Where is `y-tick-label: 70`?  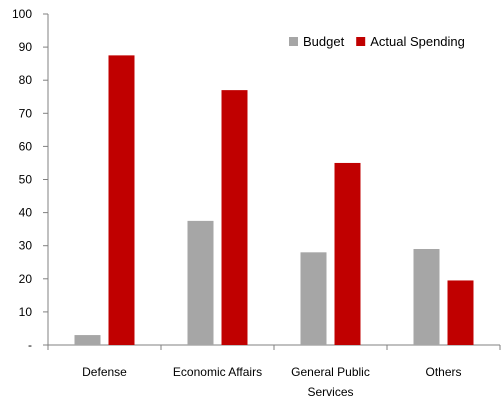 y-tick-label: 70 is located at coordinates (26, 113).